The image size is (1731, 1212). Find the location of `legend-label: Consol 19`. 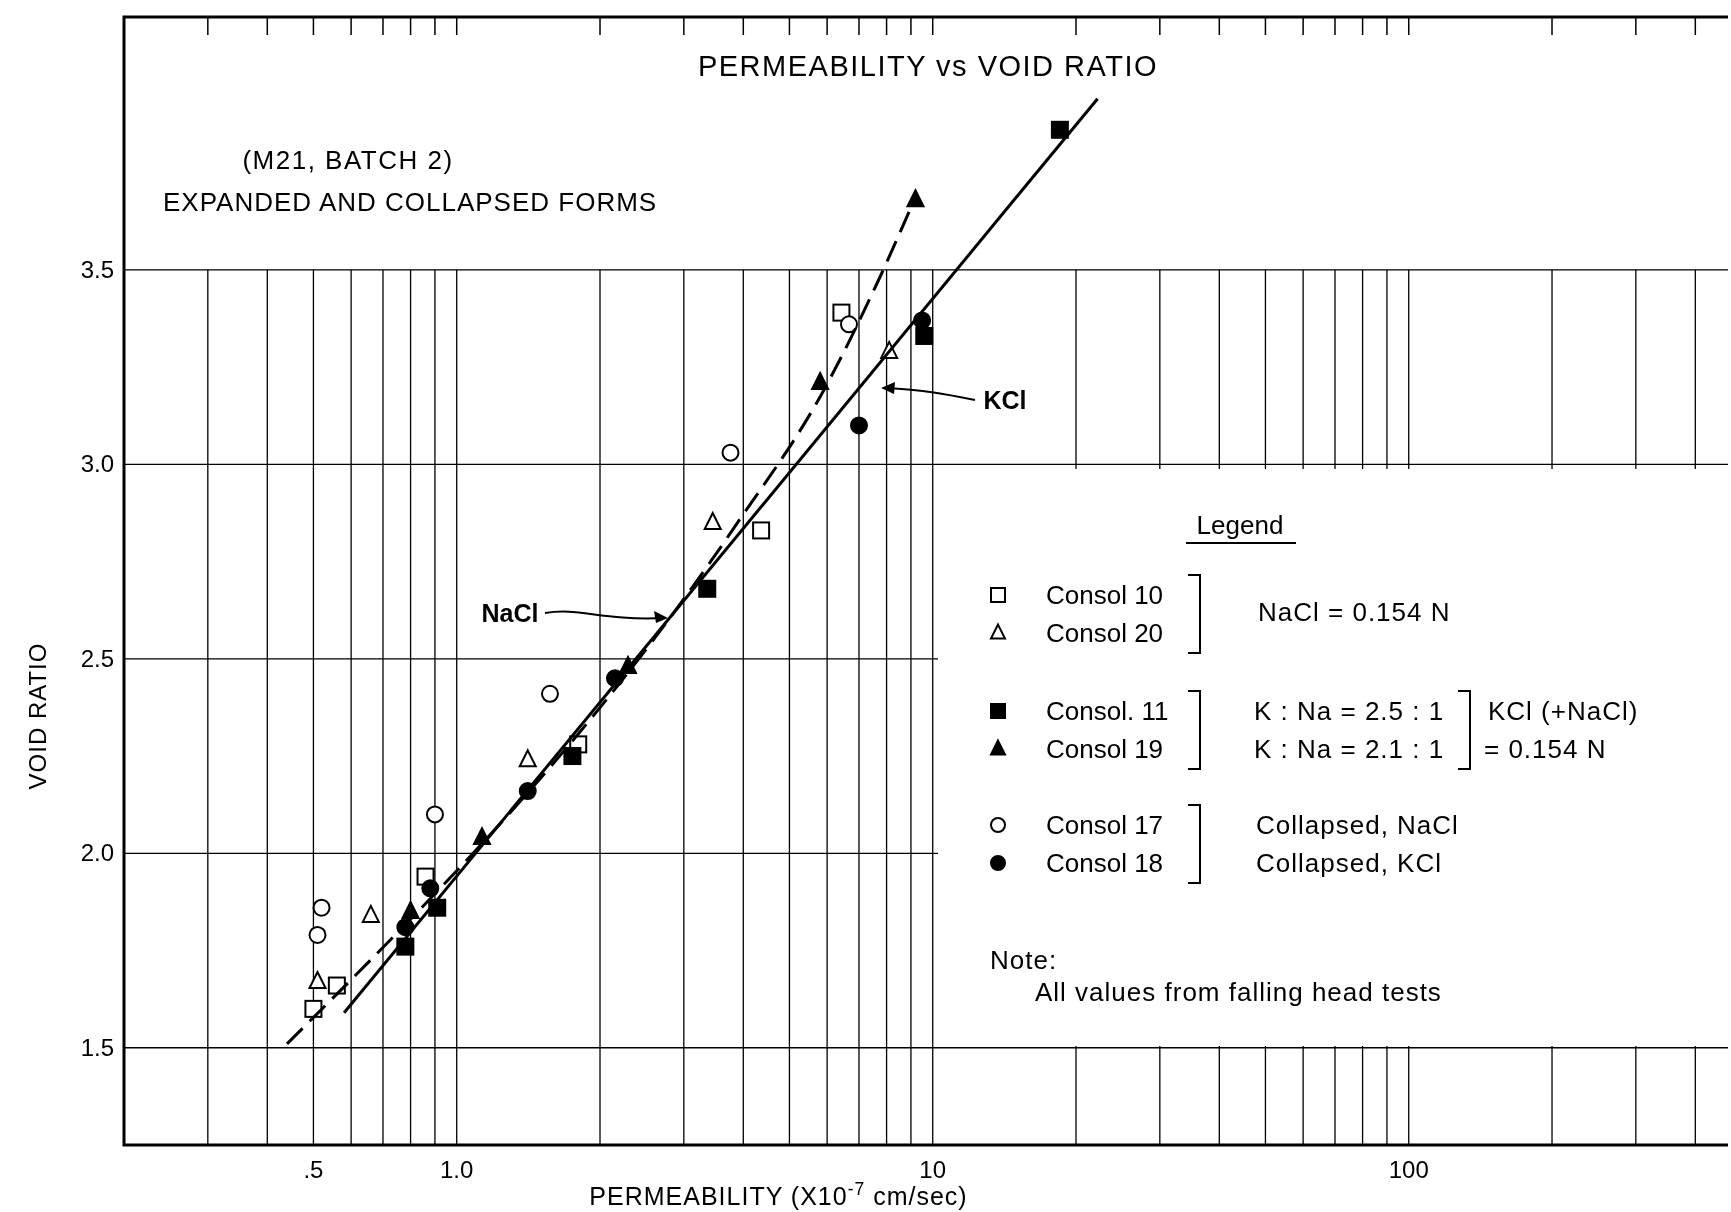

legend-label: Consol 19 is located at coordinates (1105, 749).